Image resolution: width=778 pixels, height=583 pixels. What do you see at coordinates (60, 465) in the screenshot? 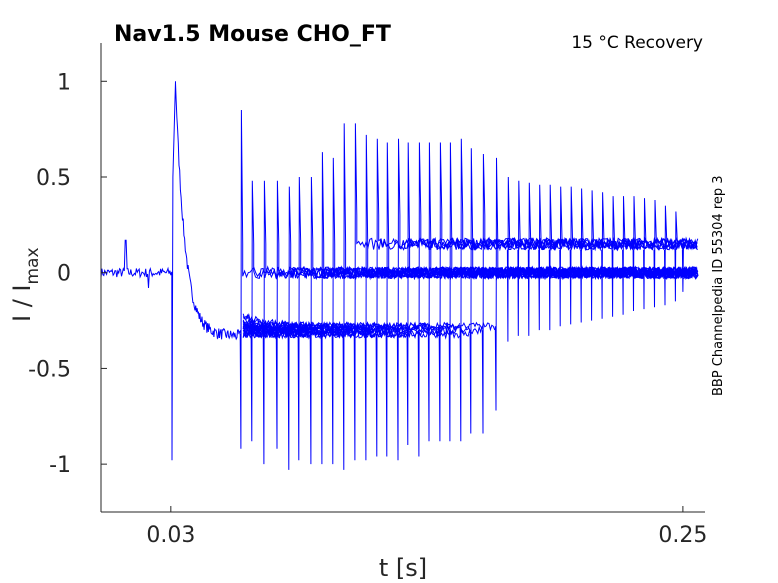
I see `y-tick-label: -1` at bounding box center [60, 465].